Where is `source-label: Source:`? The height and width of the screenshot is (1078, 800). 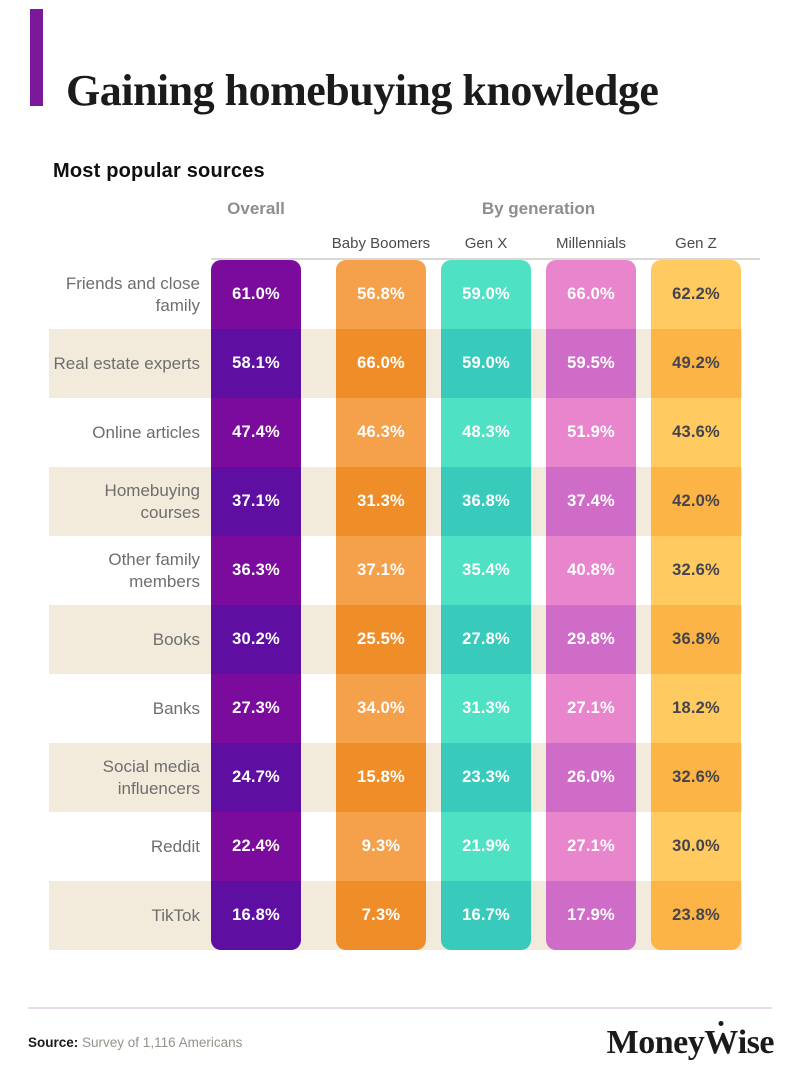
source-label: Source: is located at coordinates (53, 1042).